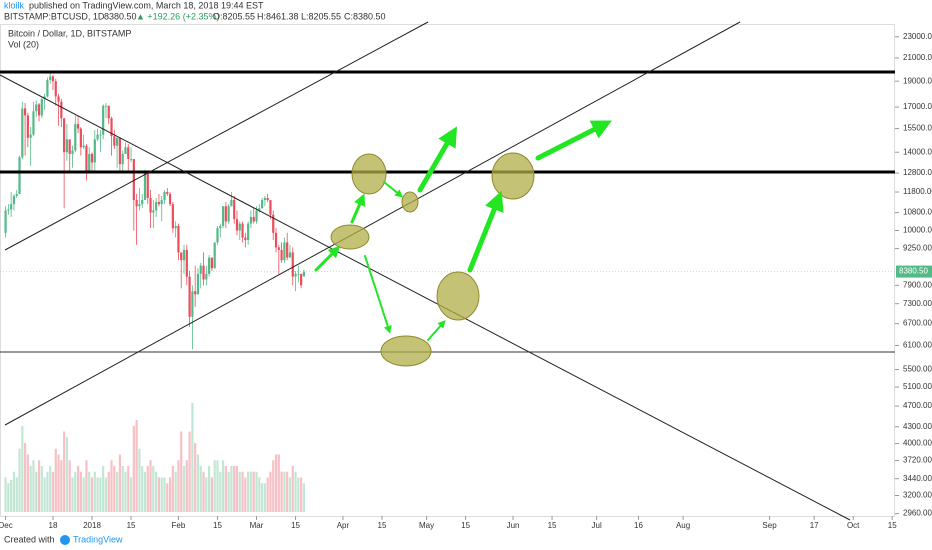  I want to click on footer: Created with TradingView, so click(63, 539).